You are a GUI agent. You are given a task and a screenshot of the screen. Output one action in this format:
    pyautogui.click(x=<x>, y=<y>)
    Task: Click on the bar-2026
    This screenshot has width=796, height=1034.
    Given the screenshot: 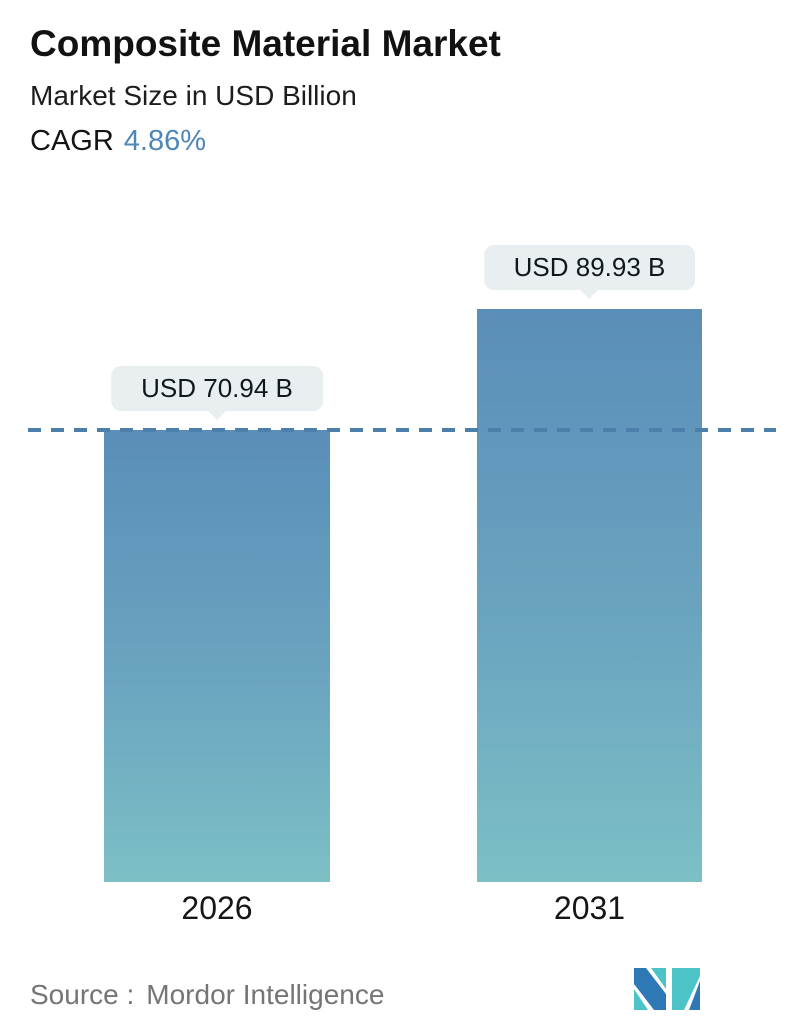 What is the action you would take?
    pyautogui.click(x=217, y=656)
    